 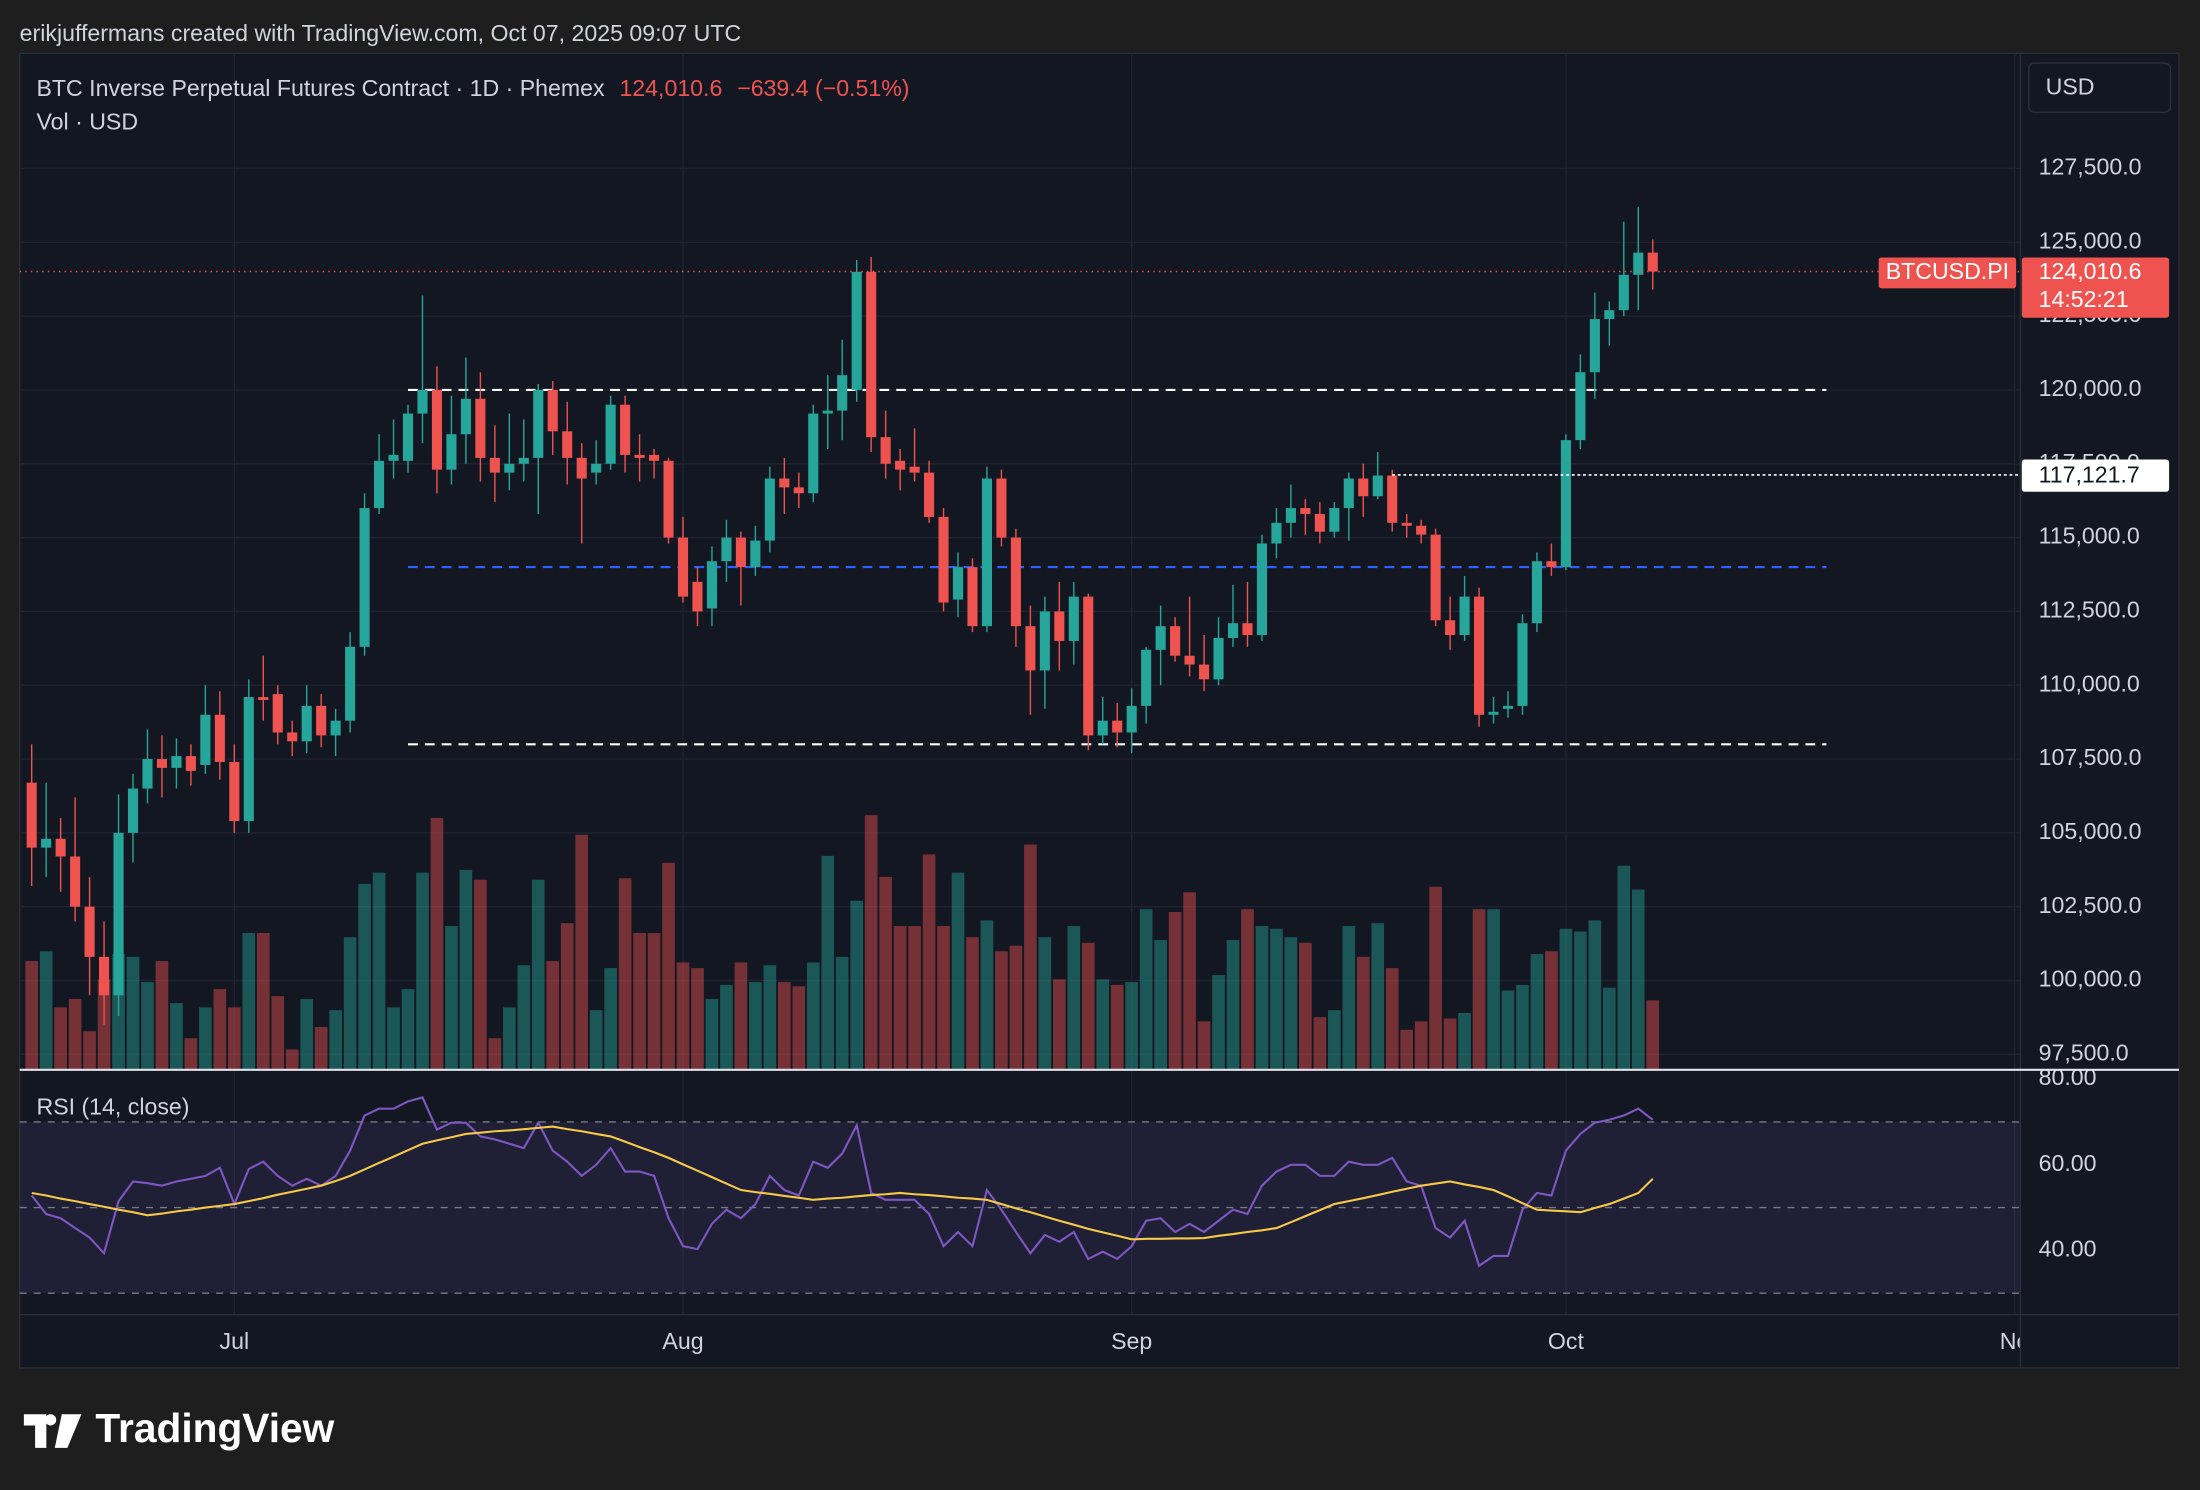 What do you see at coordinates (670, 88) in the screenshot?
I see `legend-price: 124,010.6` at bounding box center [670, 88].